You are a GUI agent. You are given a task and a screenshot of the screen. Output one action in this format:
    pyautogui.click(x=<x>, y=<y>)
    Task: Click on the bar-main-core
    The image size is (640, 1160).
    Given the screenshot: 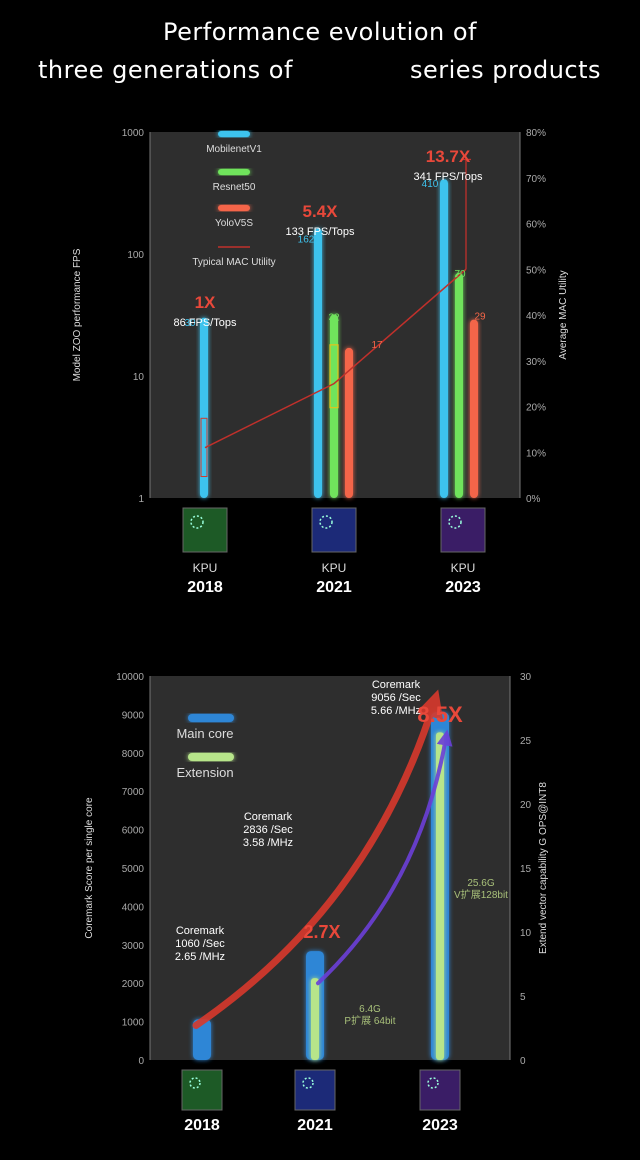 What is the action you would take?
    pyautogui.click(x=202, y=1039)
    